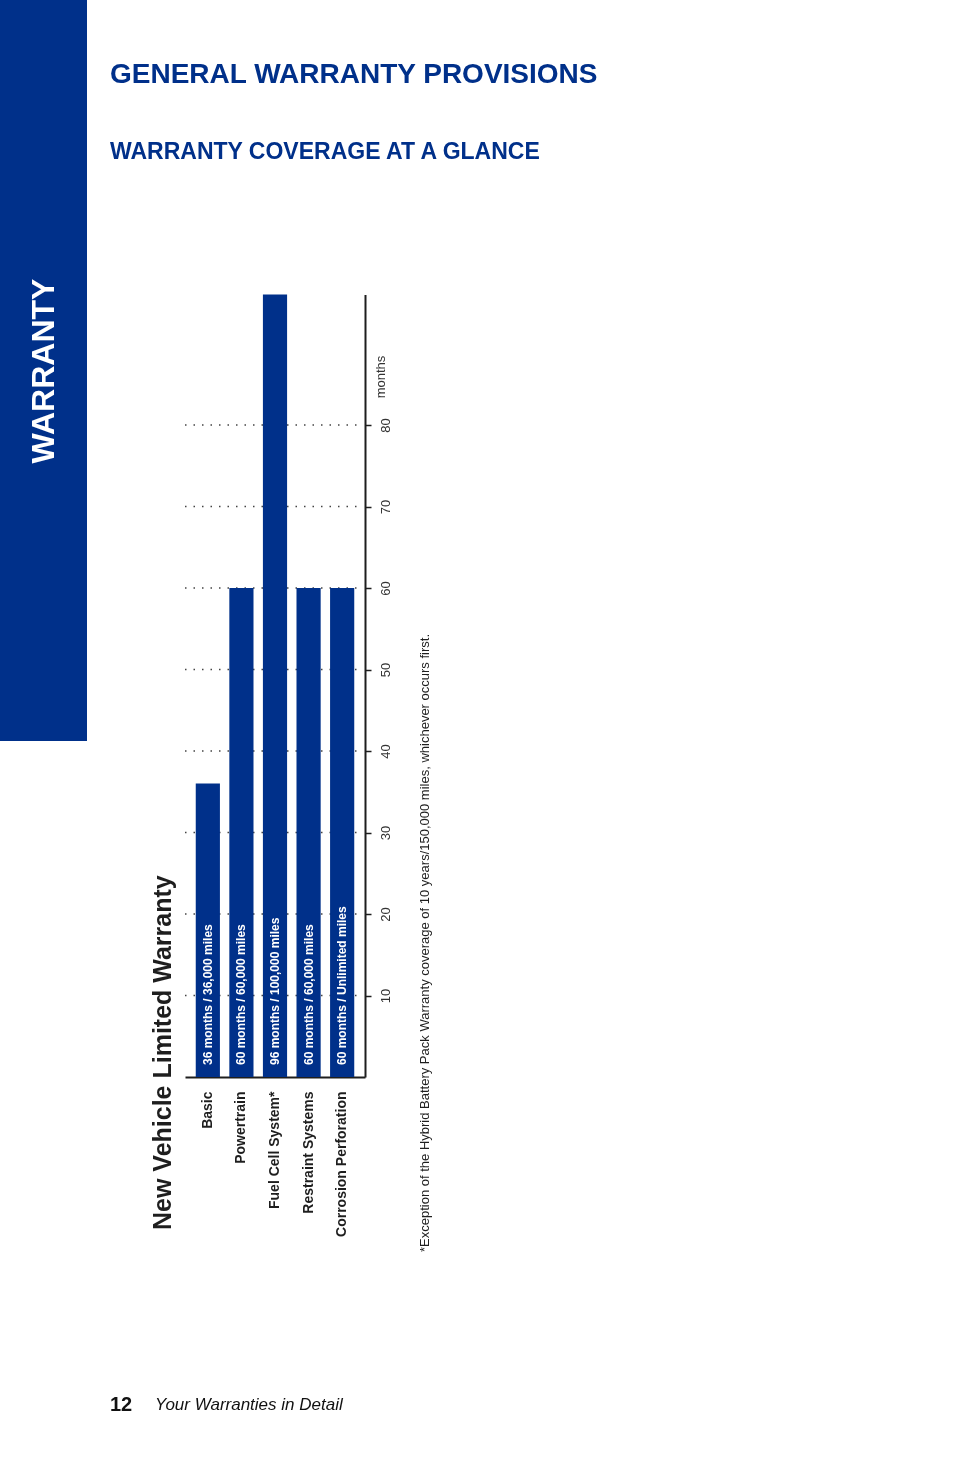  What do you see at coordinates (325, 151) in the screenshot?
I see `text: WARRANTY COVERAGE AT A GLANCE` at bounding box center [325, 151].